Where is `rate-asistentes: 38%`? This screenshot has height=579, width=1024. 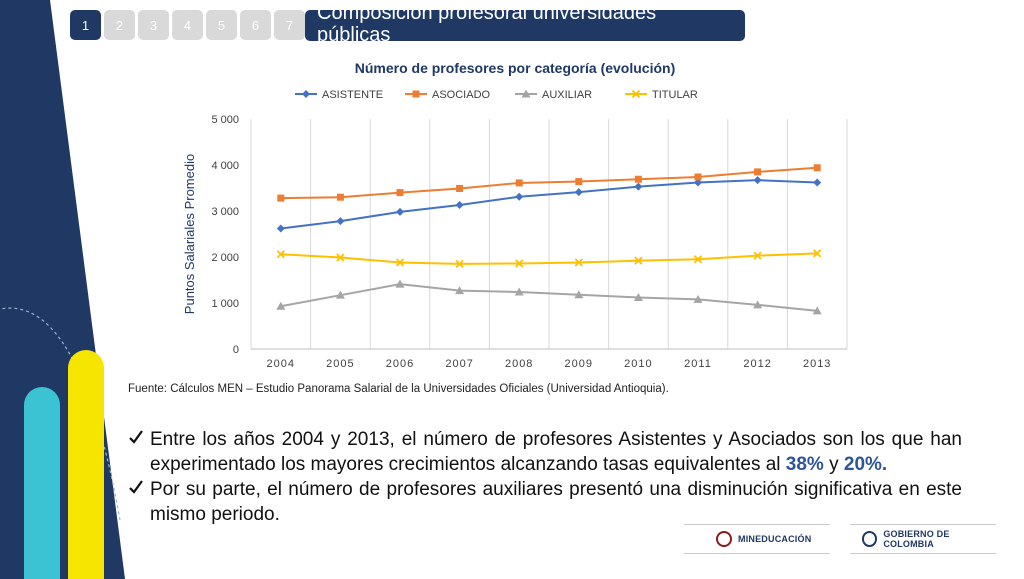
rate-asistentes: 38% is located at coordinates (804, 464).